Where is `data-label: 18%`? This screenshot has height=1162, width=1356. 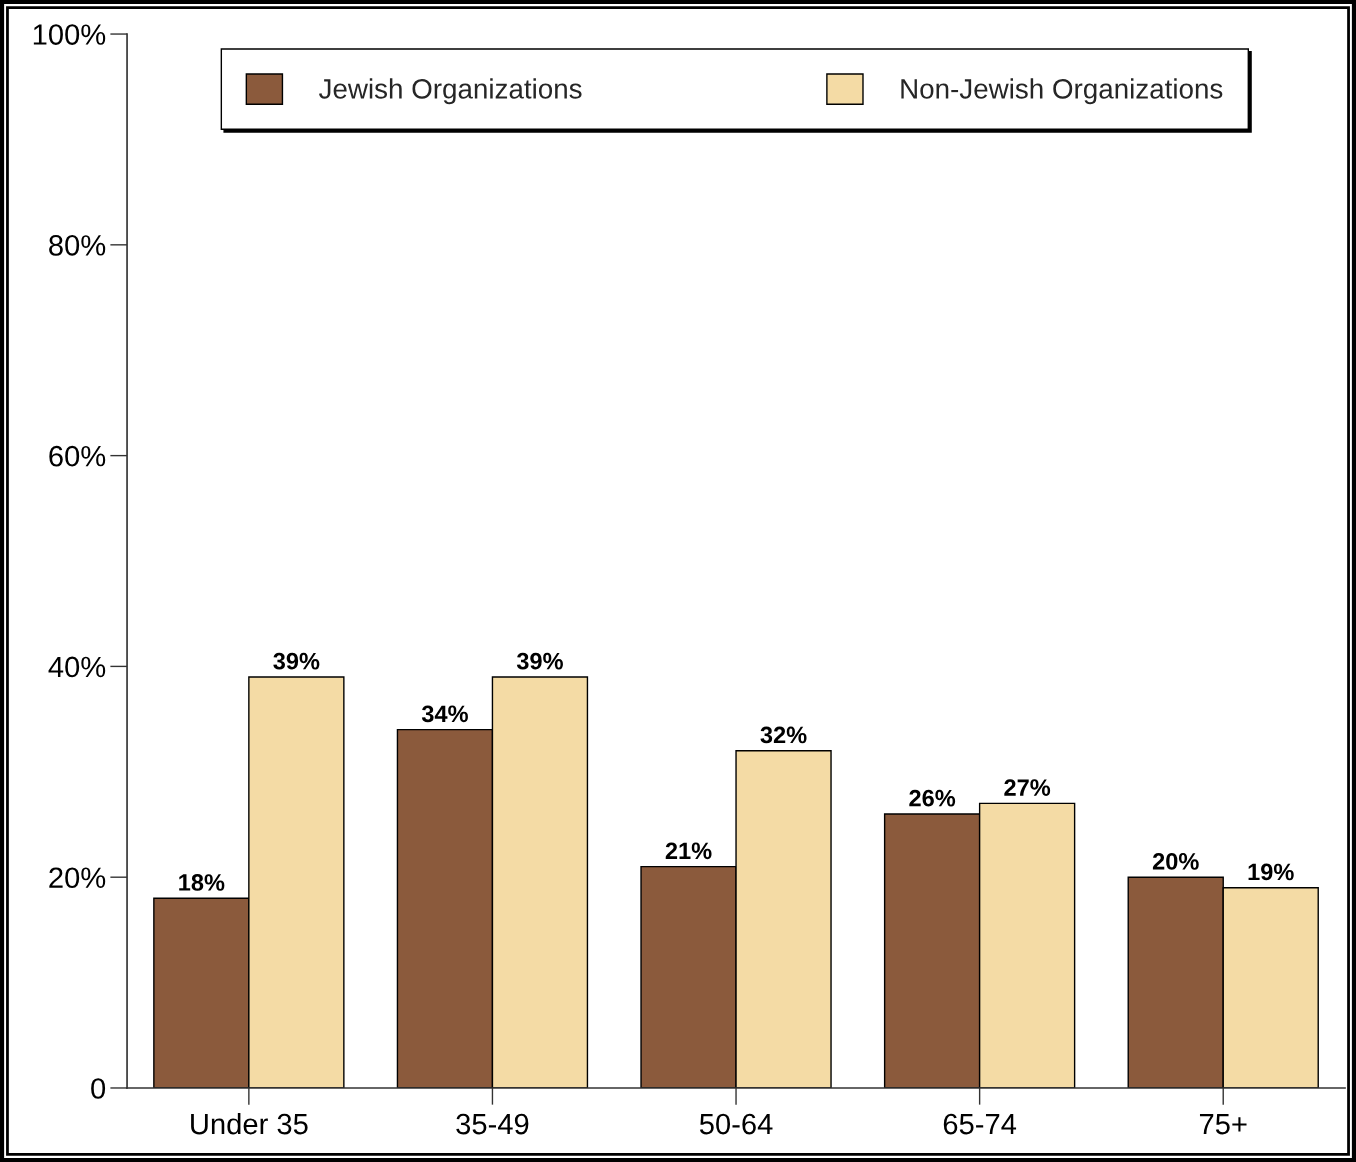
data-label: 18% is located at coordinates (202, 882).